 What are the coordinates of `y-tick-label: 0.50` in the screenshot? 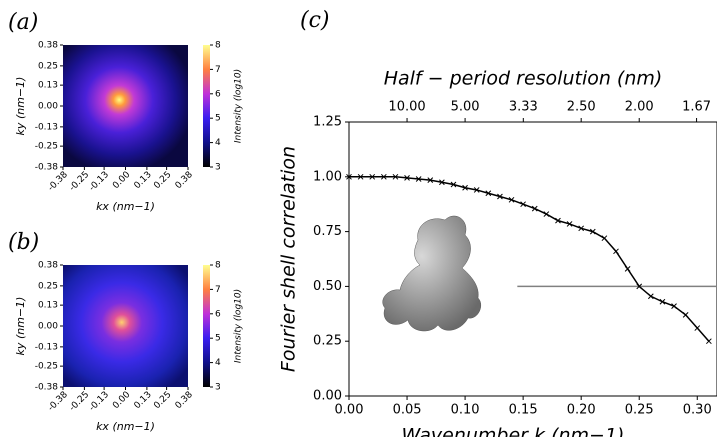 It's located at (327, 286).